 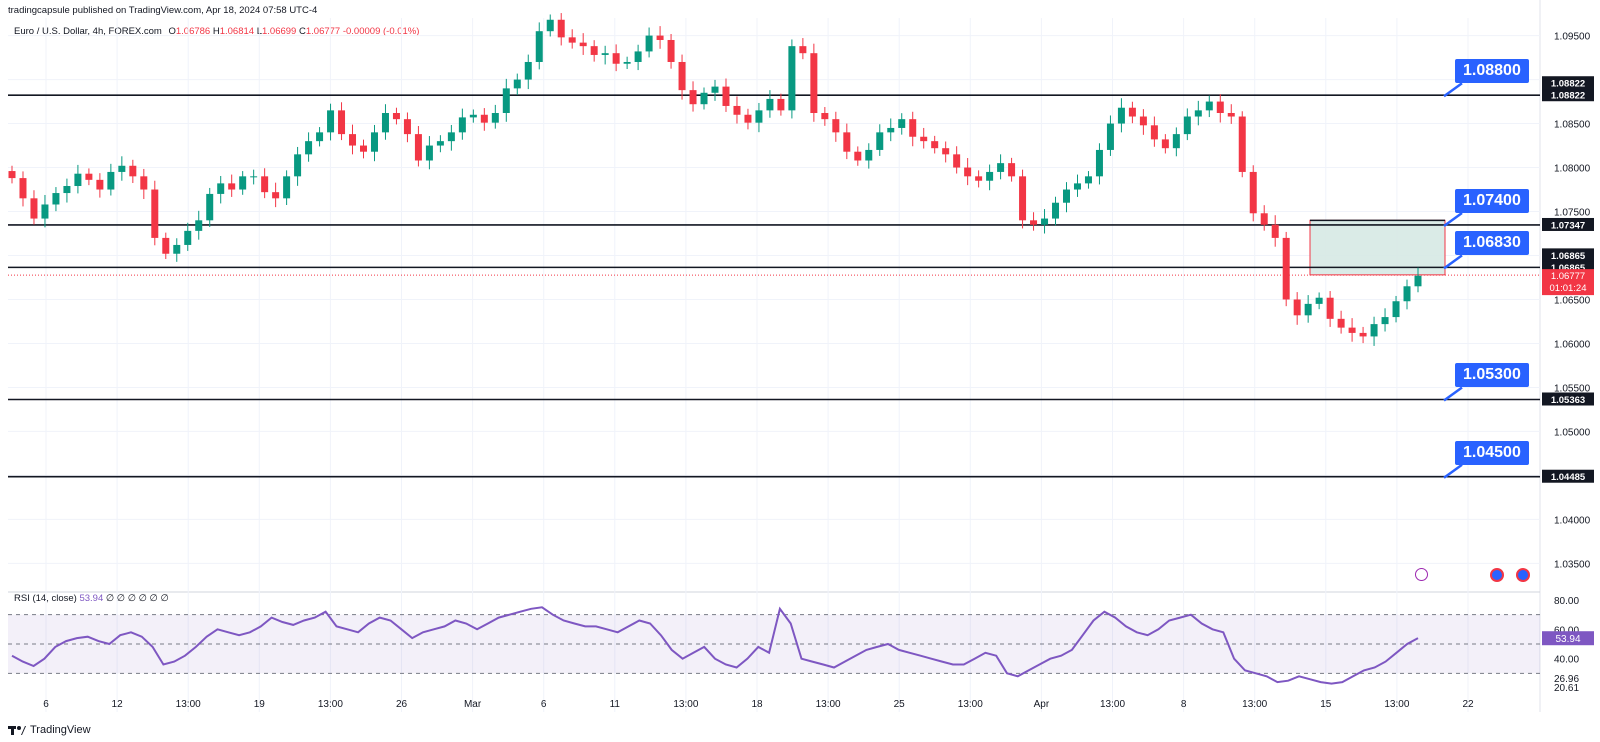 I want to click on open-label: O, so click(x=172, y=31).